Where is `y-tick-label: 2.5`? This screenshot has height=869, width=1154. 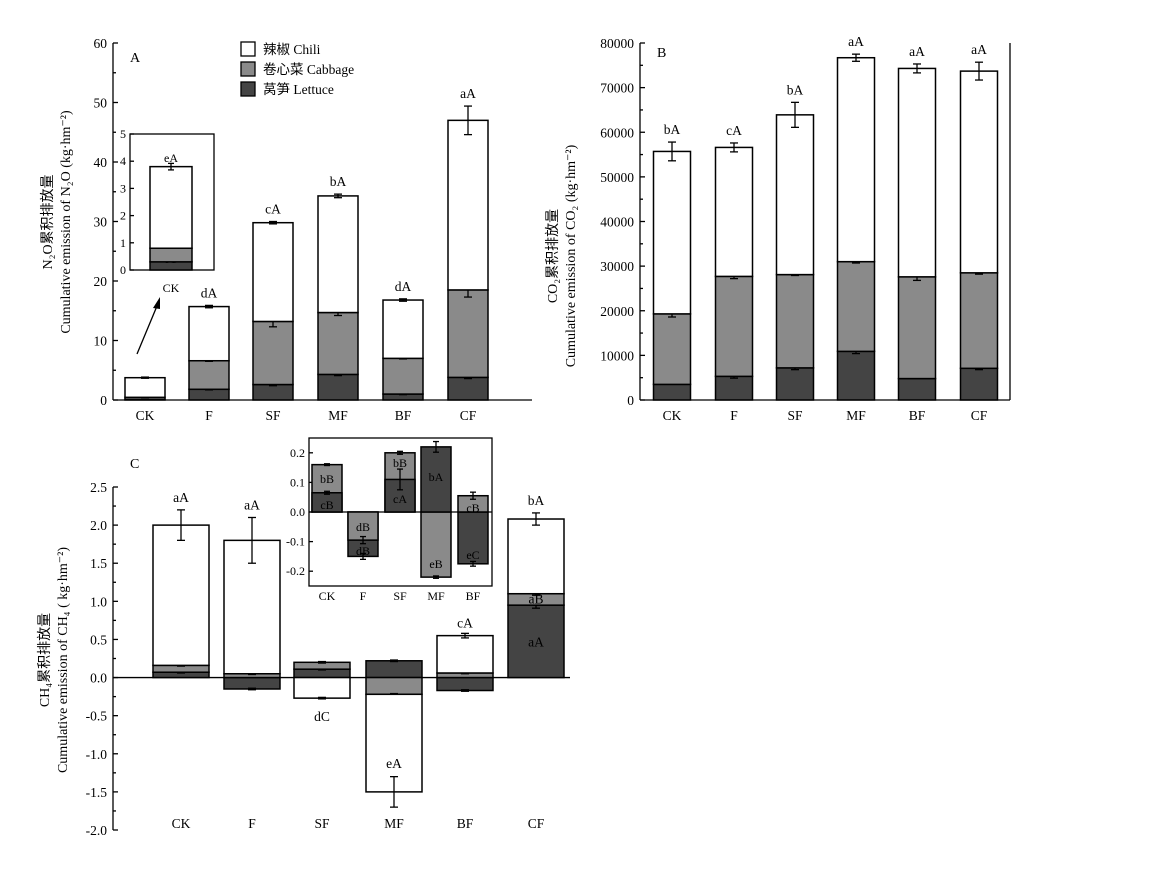
y-tick-label: 2.5 is located at coordinates (98, 487).